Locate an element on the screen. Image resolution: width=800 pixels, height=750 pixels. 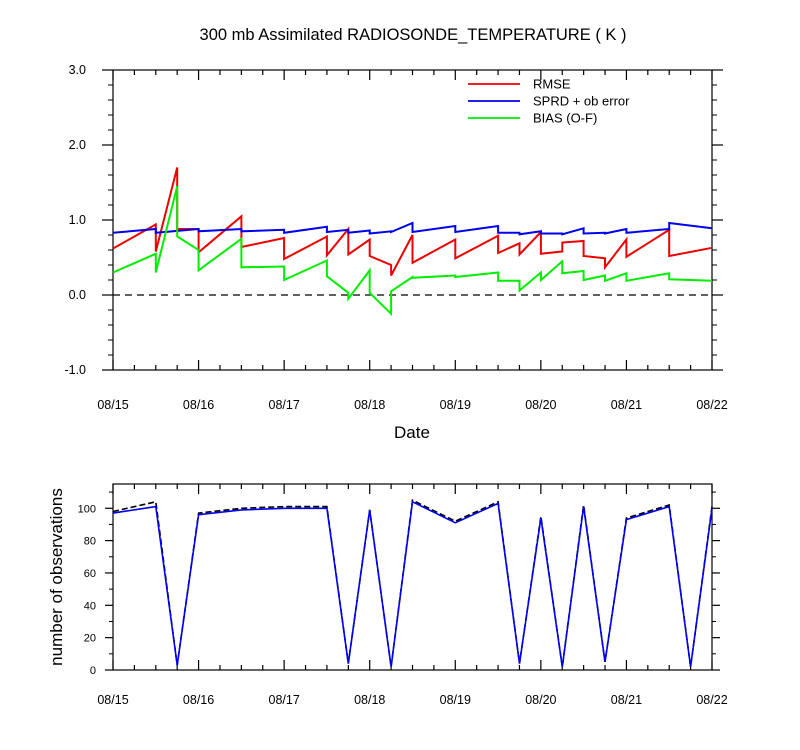
series-line-sprd-ob-error is located at coordinates (412, 228).